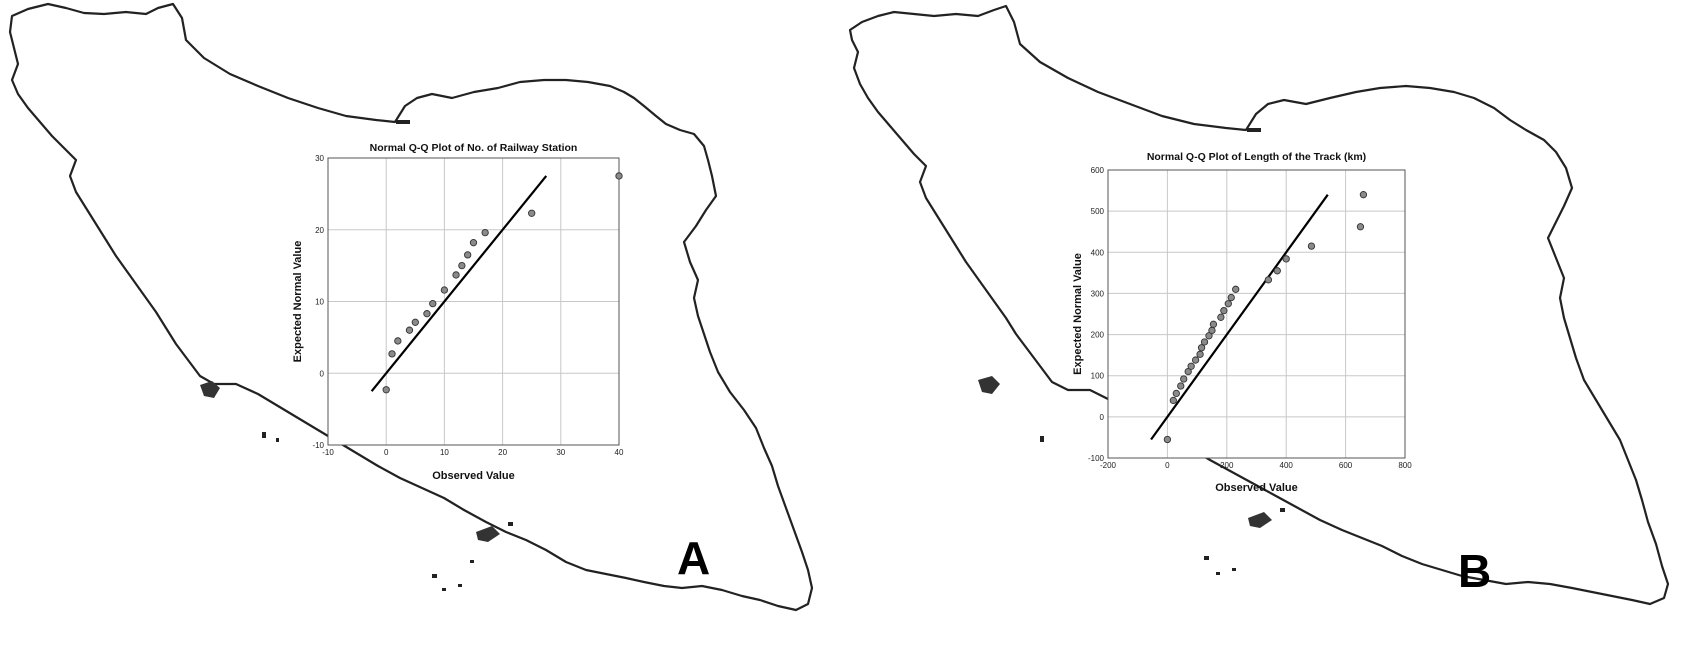 The image size is (1688, 657). Describe the element at coordinates (1098, 211) in the screenshot. I see `y-tick-label: 500` at that location.